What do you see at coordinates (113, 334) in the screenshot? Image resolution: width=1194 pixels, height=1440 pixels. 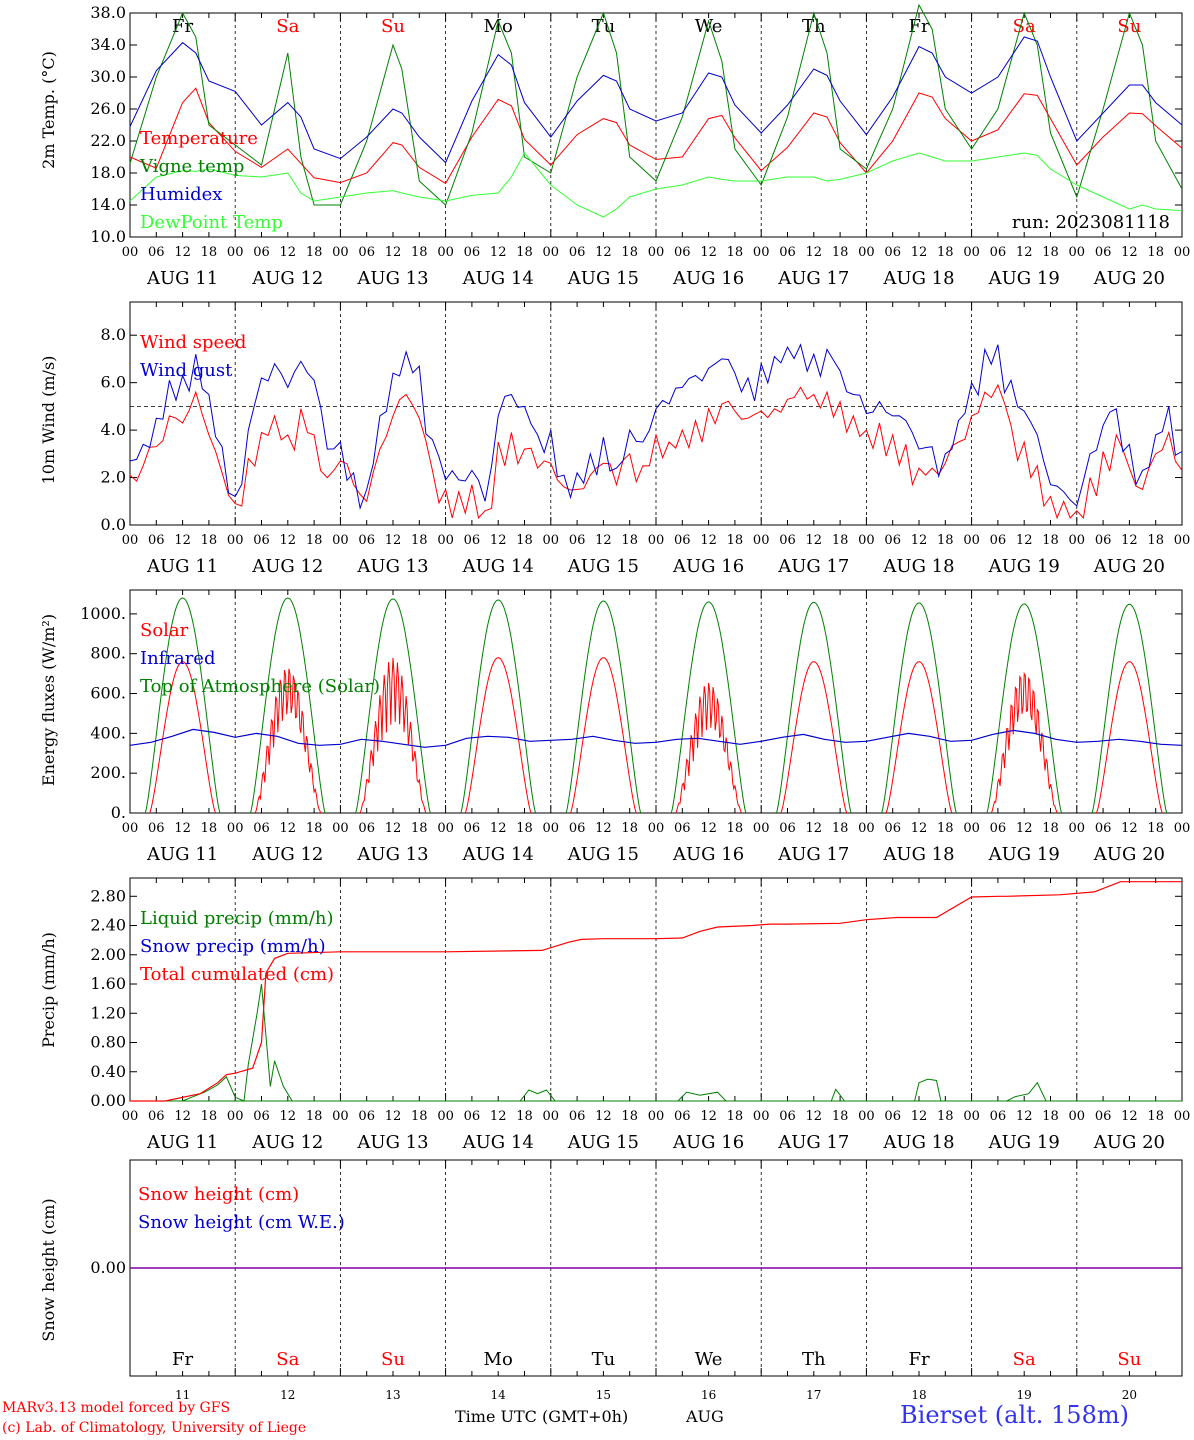 I see `y-tick-label: 8.0` at bounding box center [113, 334].